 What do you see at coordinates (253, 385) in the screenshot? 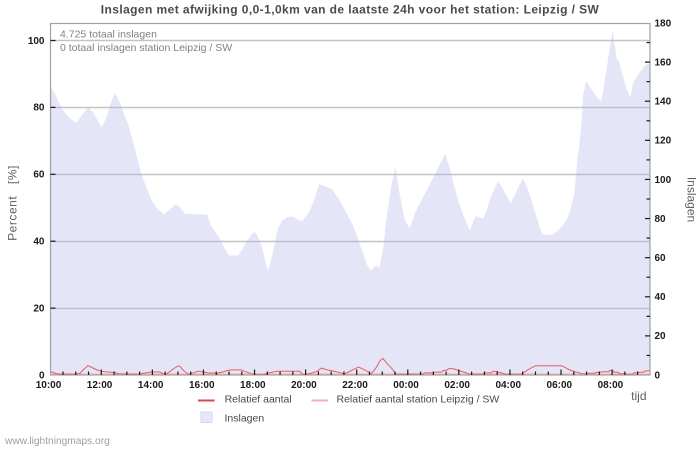
I see `svg-text: 18:00` at bounding box center [253, 385].